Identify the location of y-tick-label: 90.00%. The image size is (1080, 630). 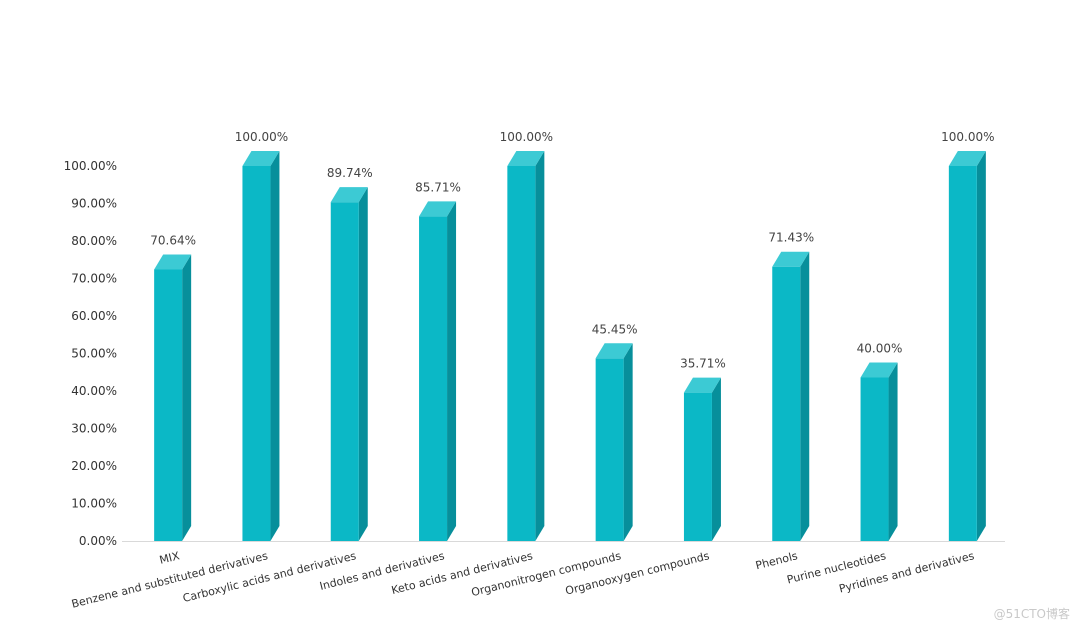
(94, 204).